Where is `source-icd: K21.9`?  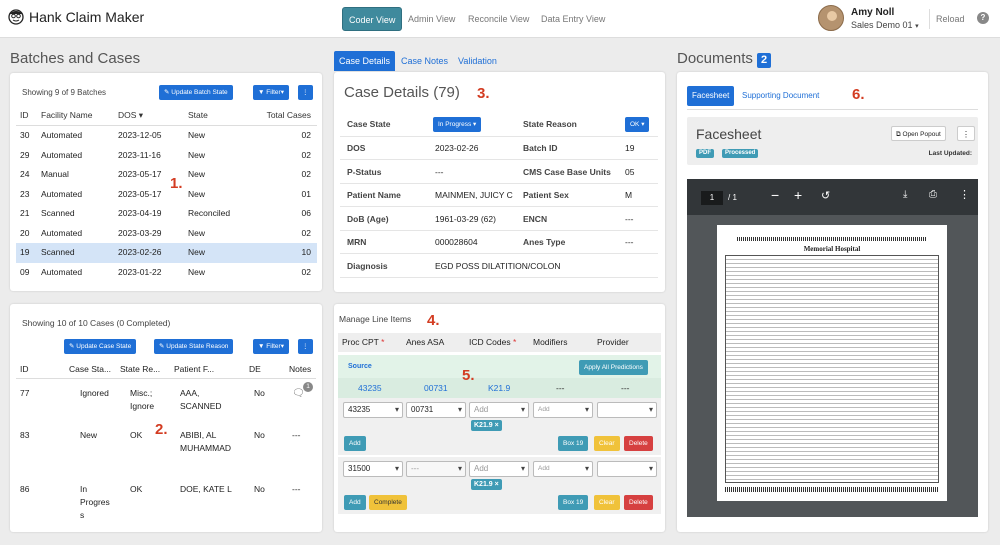
source-icd: K21.9 is located at coordinates (499, 388).